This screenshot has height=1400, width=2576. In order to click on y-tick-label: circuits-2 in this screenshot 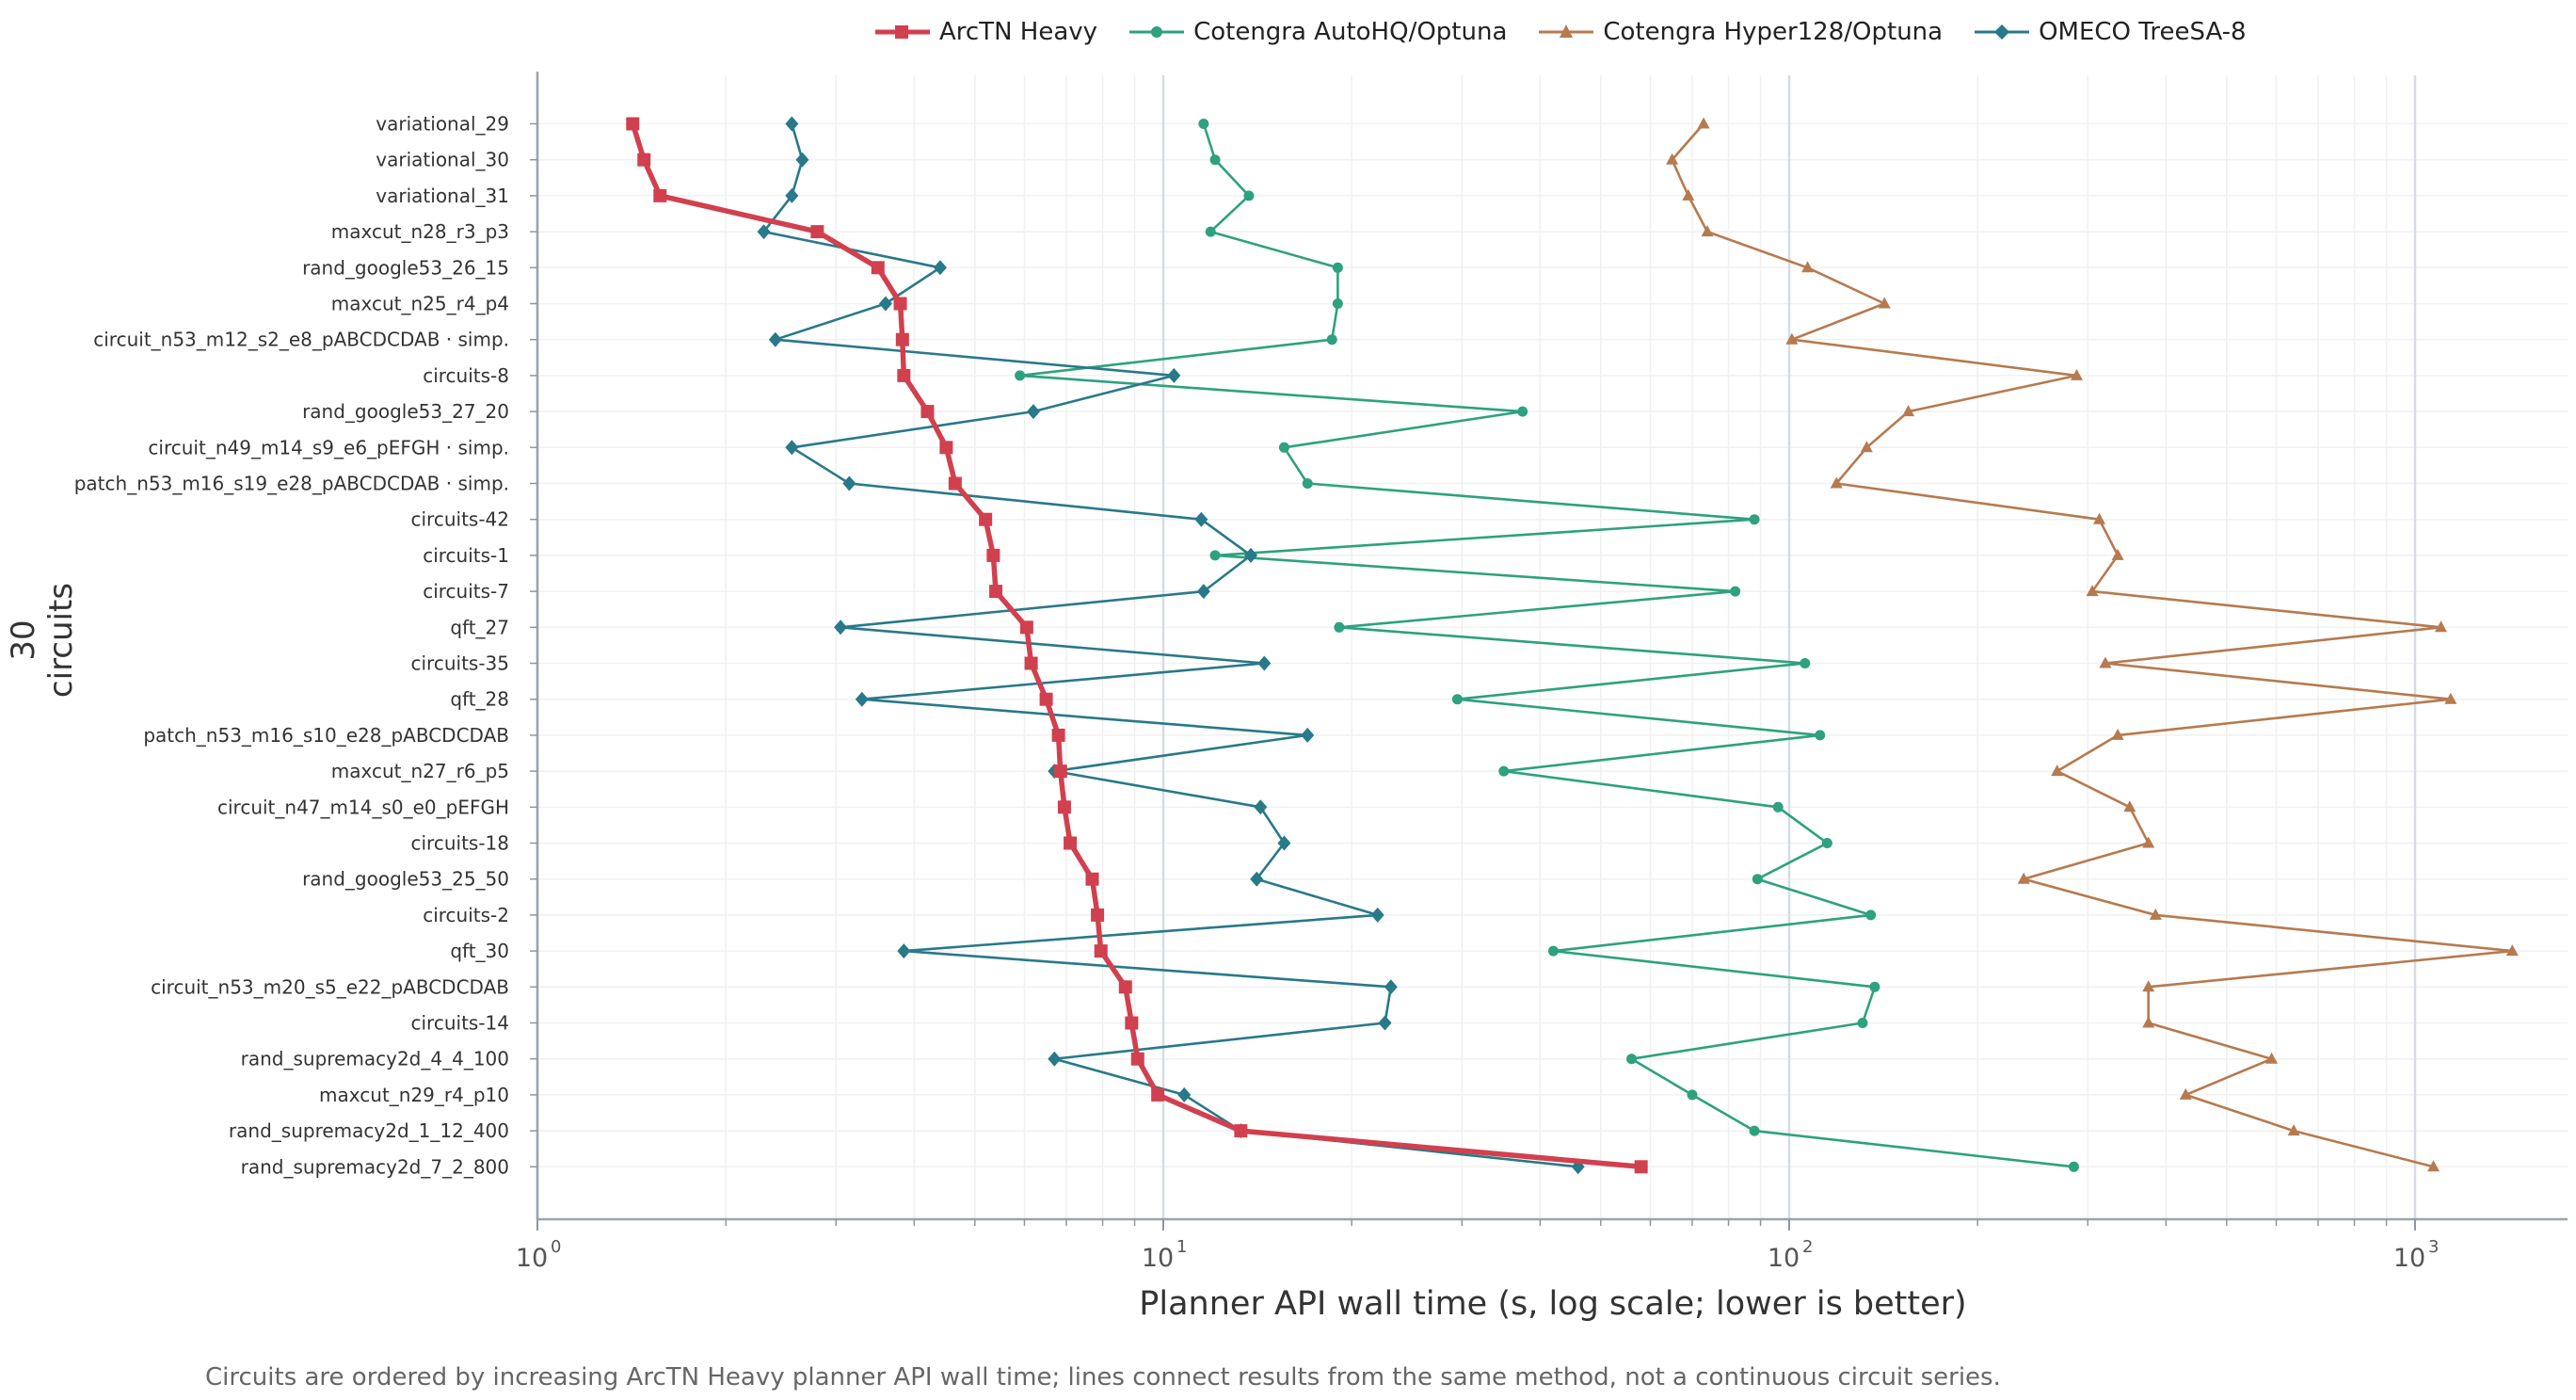, I will do `click(466, 915)`.